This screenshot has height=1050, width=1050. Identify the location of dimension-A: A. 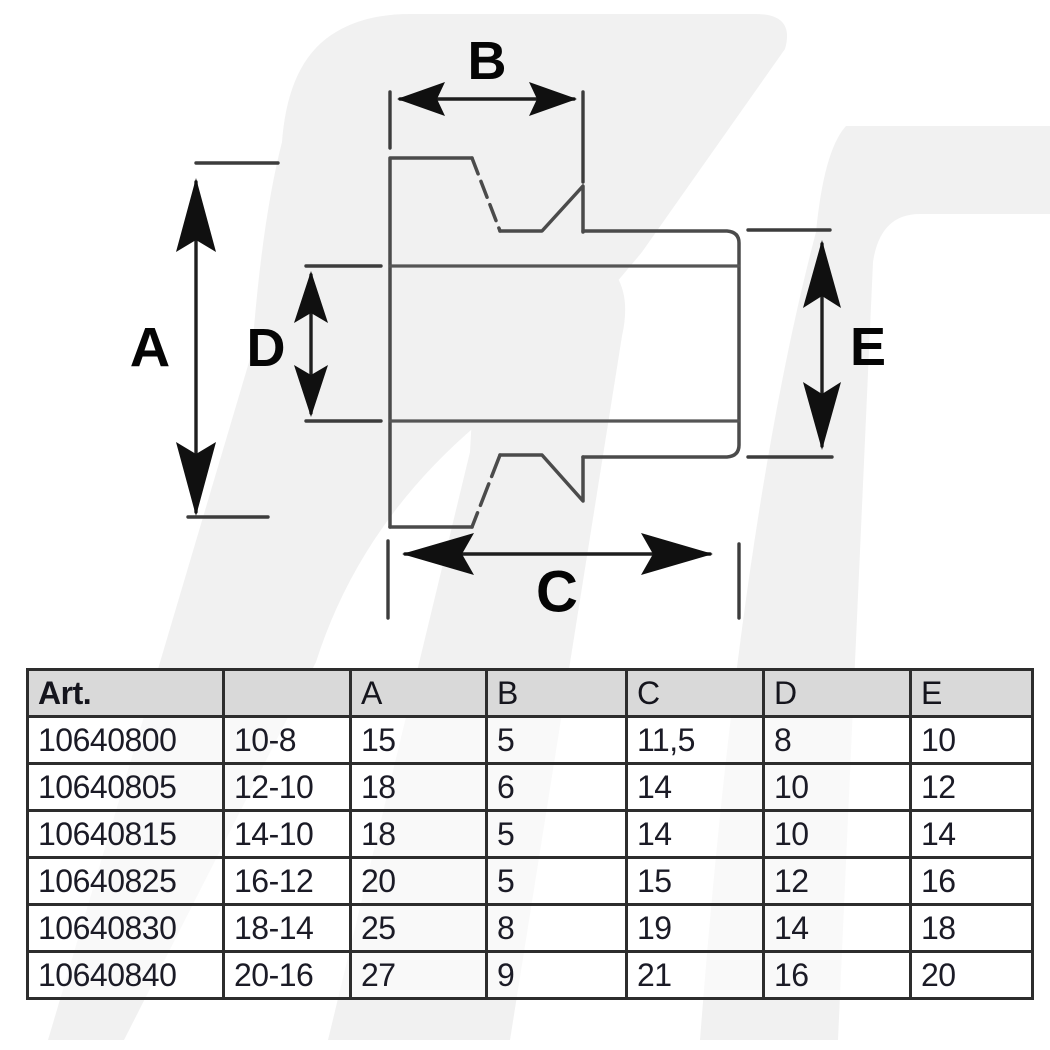
(205, 340).